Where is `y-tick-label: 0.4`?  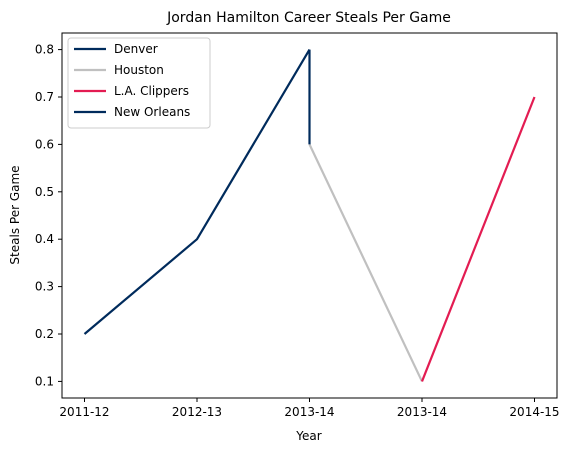
y-tick-label: 0.4 is located at coordinates (44, 239).